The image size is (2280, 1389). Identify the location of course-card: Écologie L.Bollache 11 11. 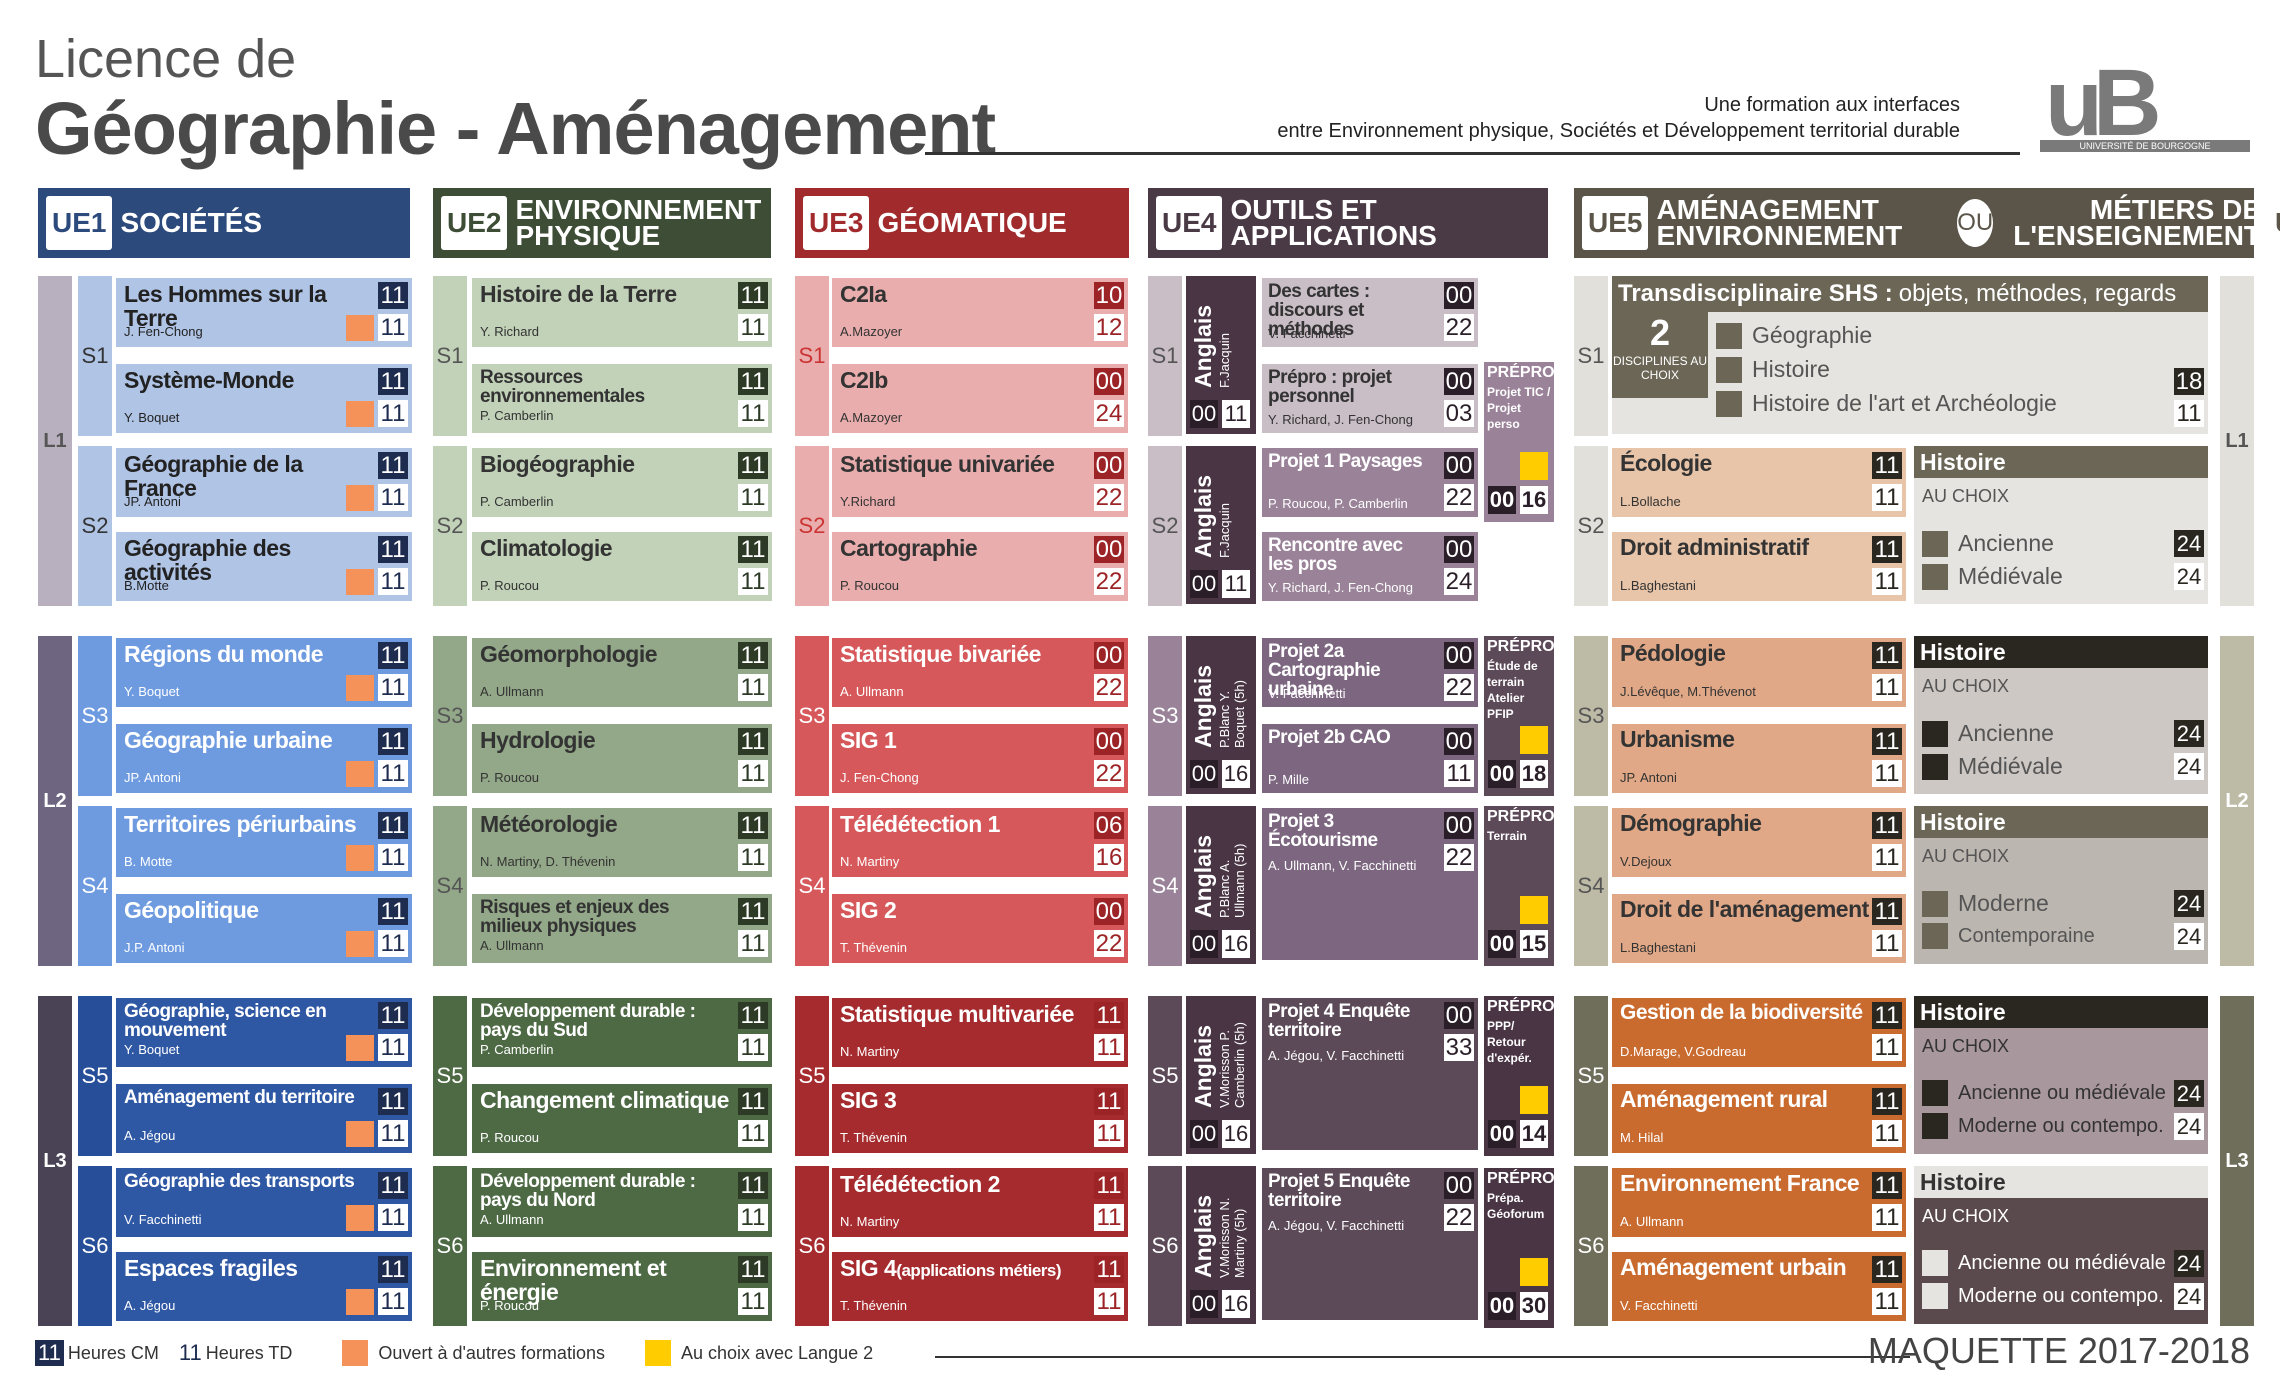
(1759, 482).